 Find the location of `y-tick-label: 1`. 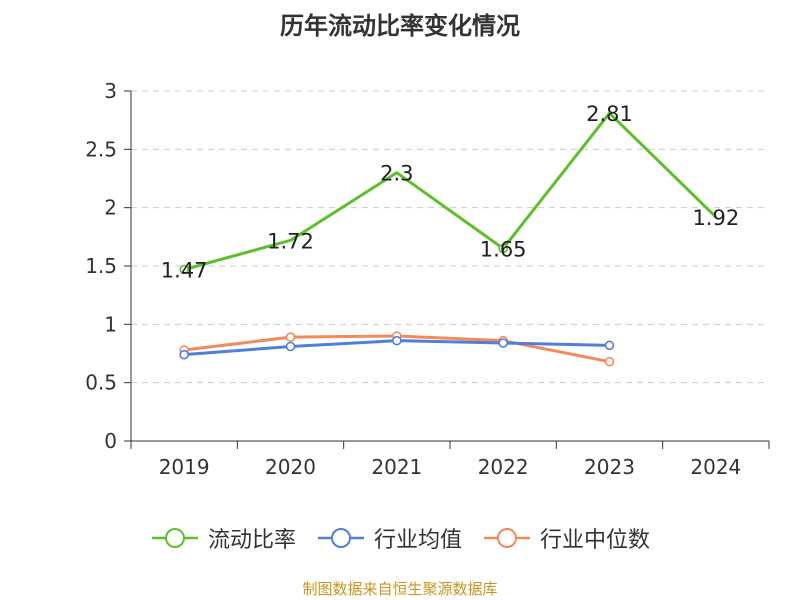

y-tick-label: 1 is located at coordinates (110, 324).